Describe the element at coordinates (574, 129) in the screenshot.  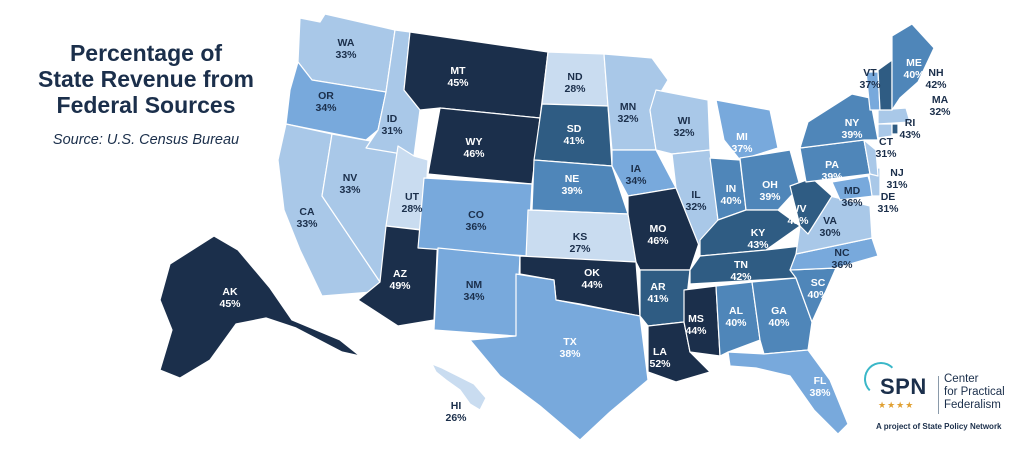
I see `state-abbr: SD` at that location.